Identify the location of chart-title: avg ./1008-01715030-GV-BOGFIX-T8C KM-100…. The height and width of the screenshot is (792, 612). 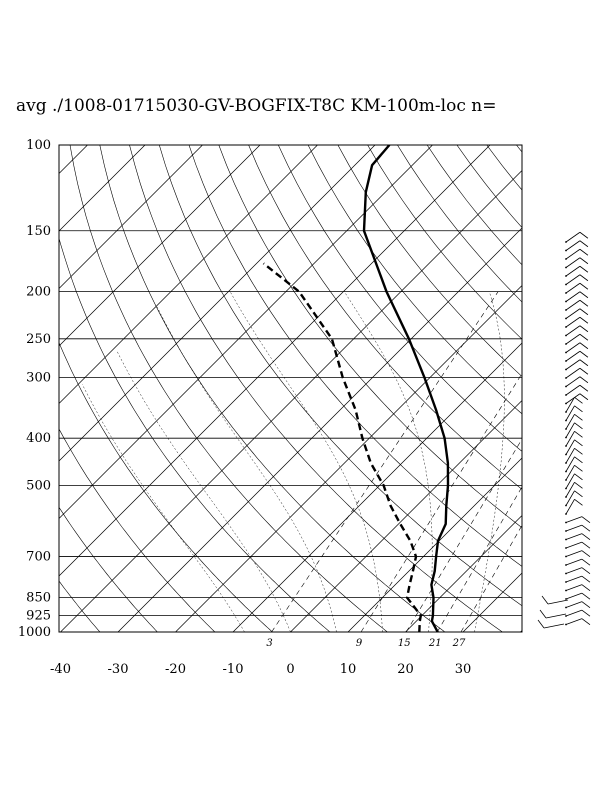
(256, 106).